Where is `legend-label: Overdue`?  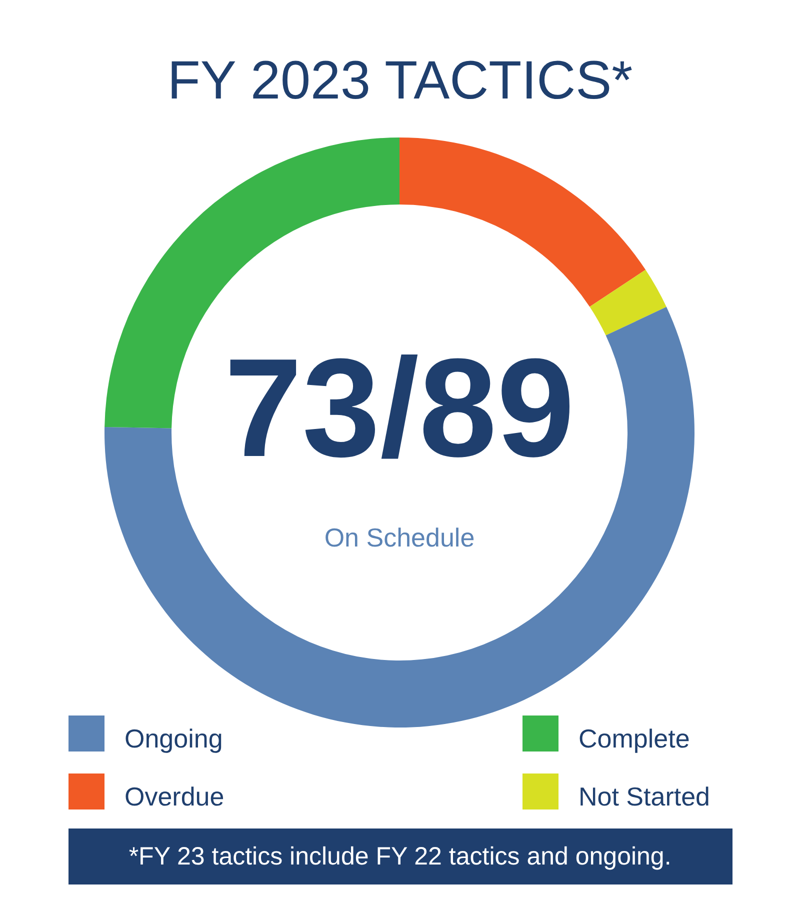 legend-label: Overdue is located at coordinates (174, 797).